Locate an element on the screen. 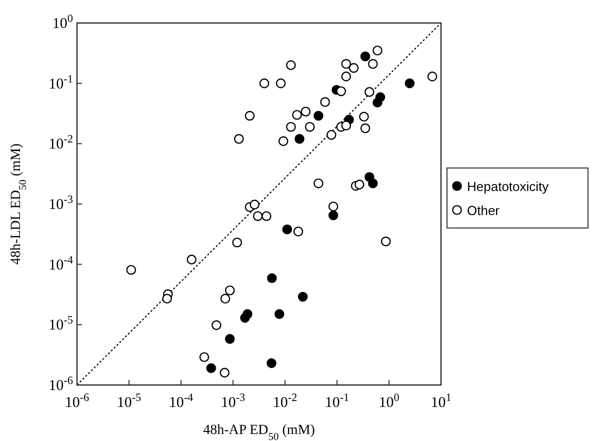  x-tick-label: 10$^{-3}$ is located at coordinates (233, 401).